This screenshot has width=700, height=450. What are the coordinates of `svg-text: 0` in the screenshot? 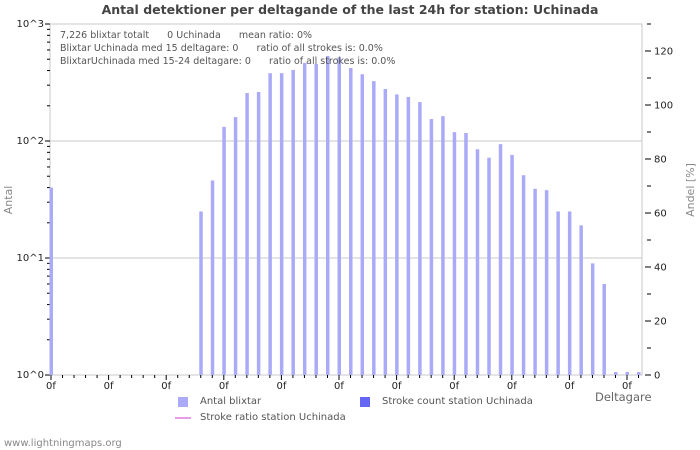 It's located at (657, 376).